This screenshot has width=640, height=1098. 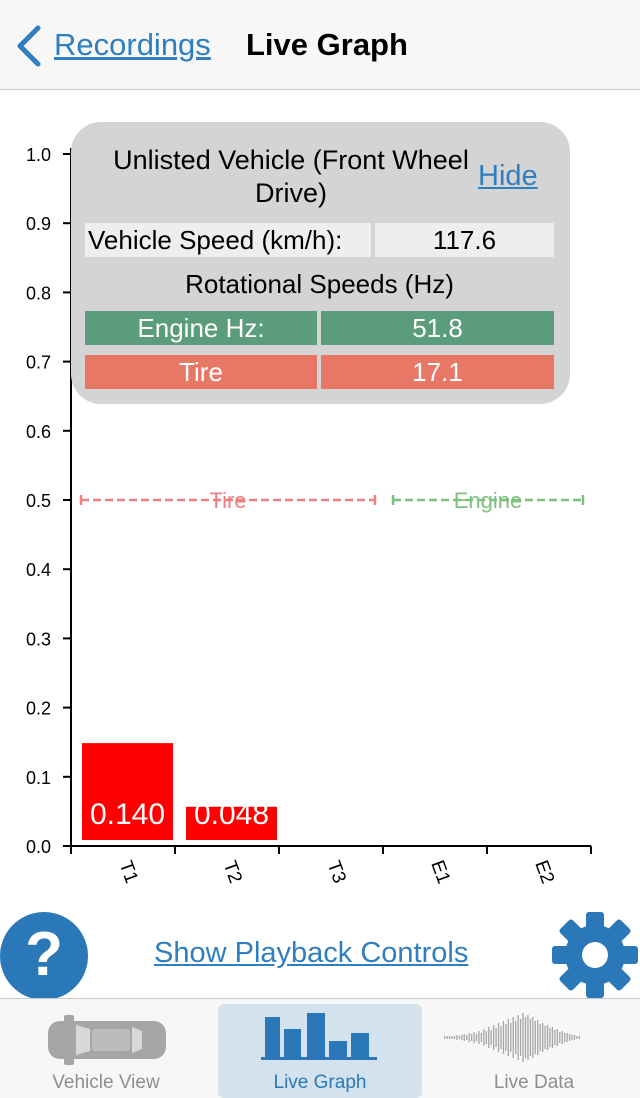 I want to click on waveform-icon, so click(x=512, y=1037).